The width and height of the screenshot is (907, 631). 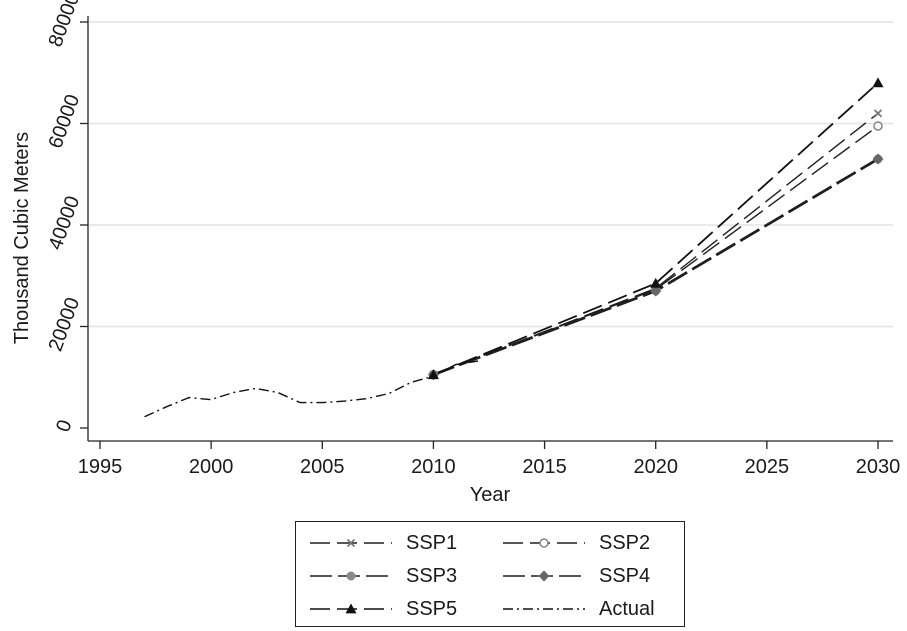 I want to click on legend-item-ssp4: SSP4, so click(x=575, y=576).